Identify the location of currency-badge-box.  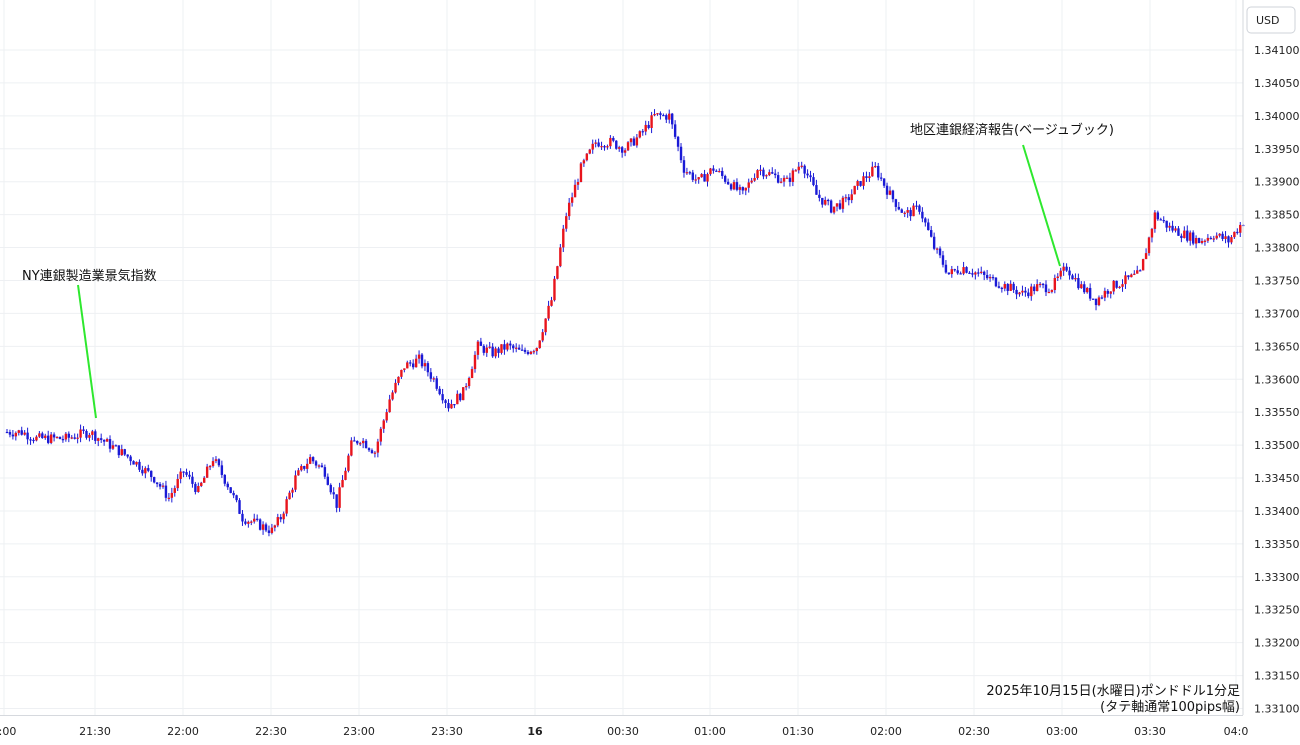
(1271, 20).